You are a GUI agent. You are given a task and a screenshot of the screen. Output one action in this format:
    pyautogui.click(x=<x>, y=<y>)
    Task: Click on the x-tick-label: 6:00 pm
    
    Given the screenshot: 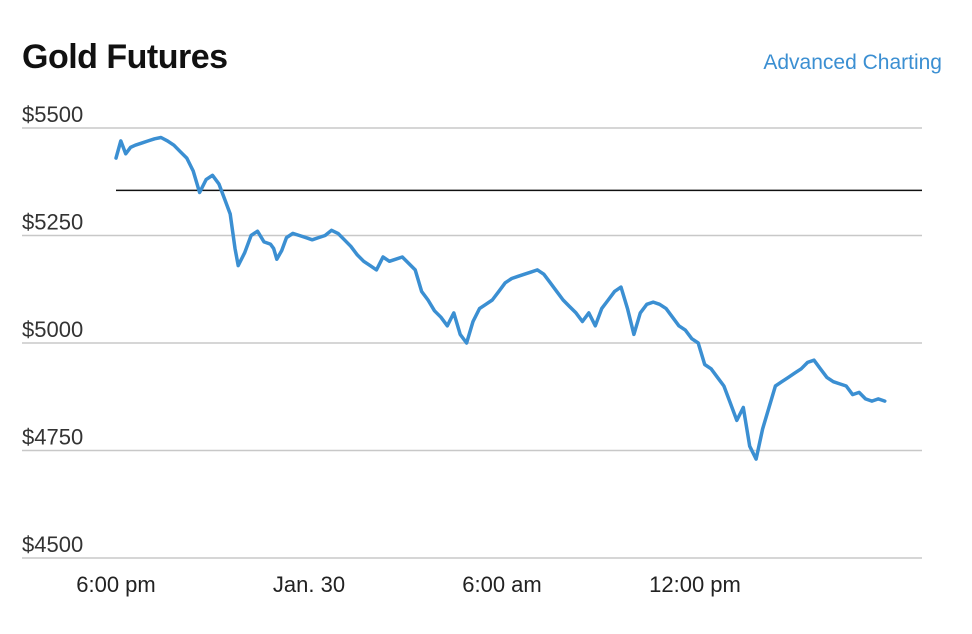 What is the action you would take?
    pyautogui.click(x=116, y=584)
    